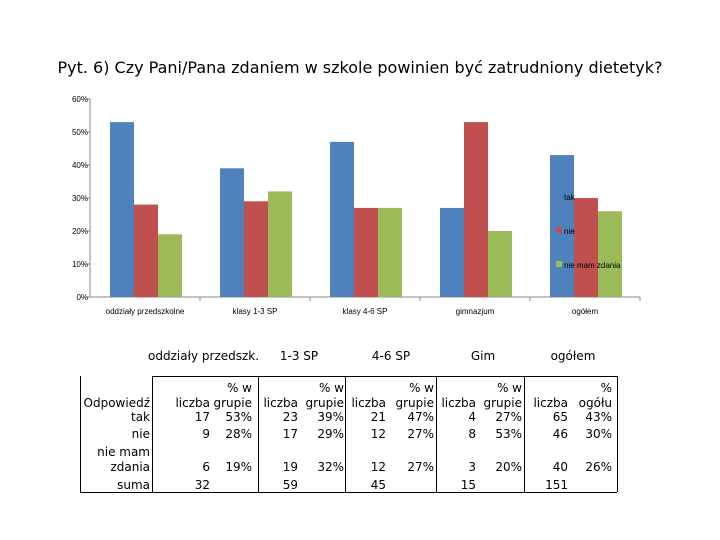 Image resolution: width=720 pixels, height=540 pixels. What do you see at coordinates (206, 434) in the screenshot?
I see `table-cell-liczba: 9` at bounding box center [206, 434].